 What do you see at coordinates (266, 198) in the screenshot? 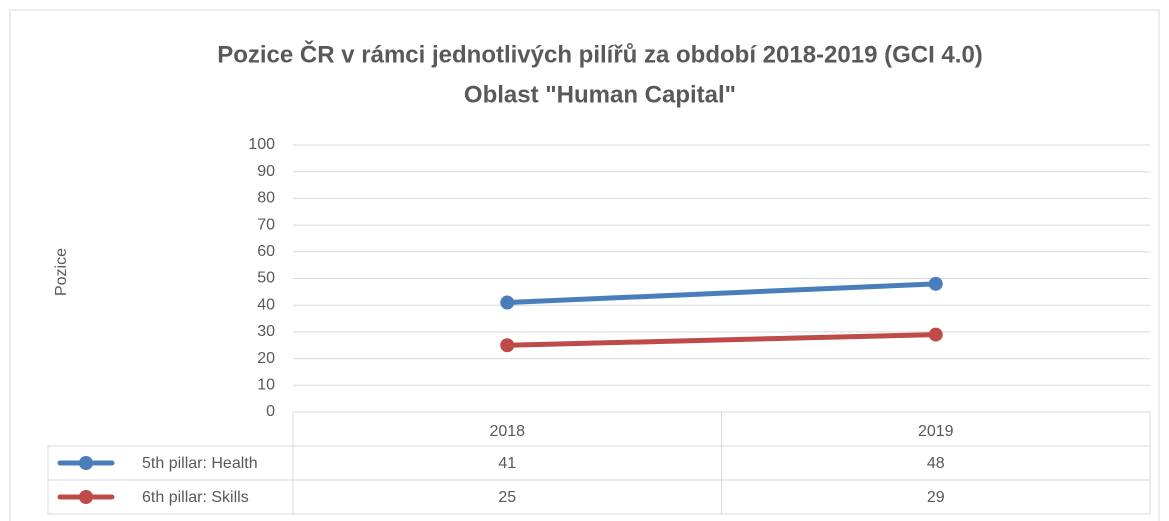
I see `y-tick-label: 80` at bounding box center [266, 198].